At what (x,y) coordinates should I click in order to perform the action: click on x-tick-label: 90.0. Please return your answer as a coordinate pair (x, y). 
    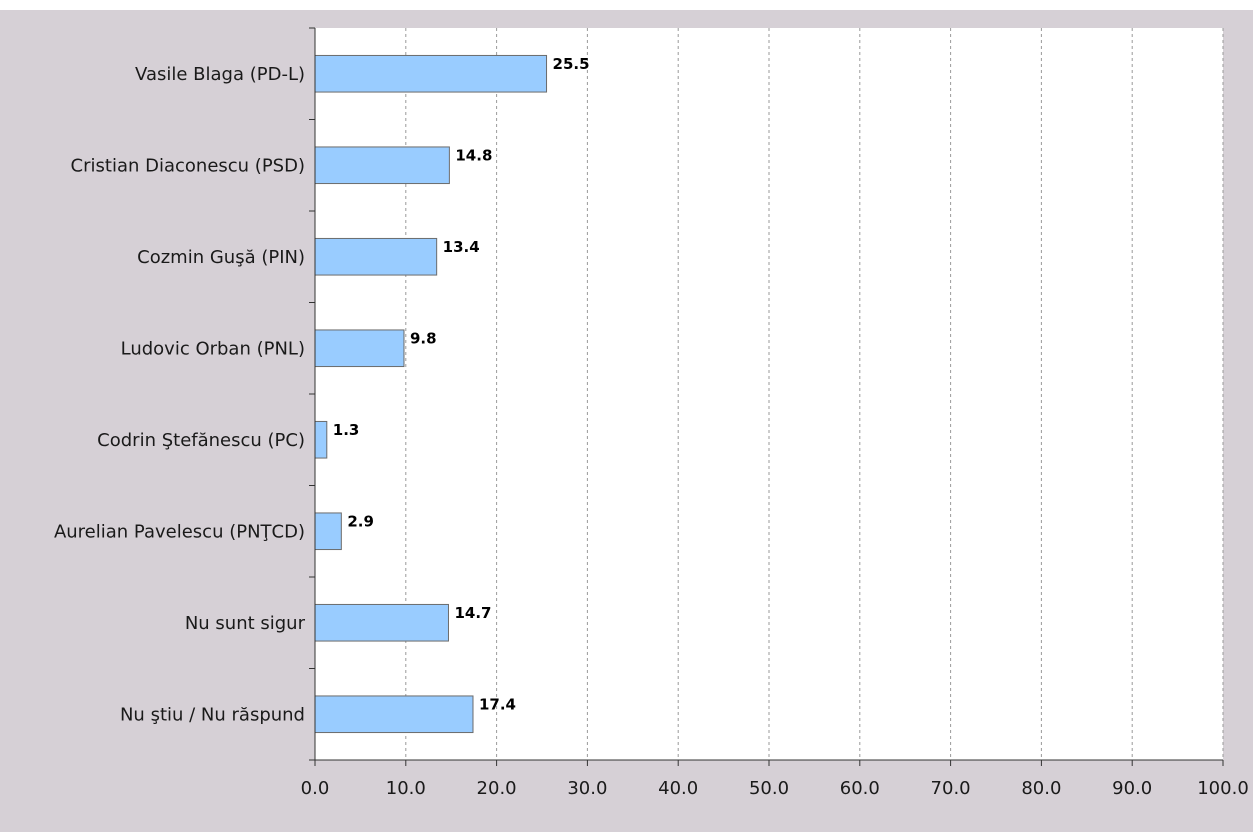
    Looking at the image, I should click on (1132, 788).